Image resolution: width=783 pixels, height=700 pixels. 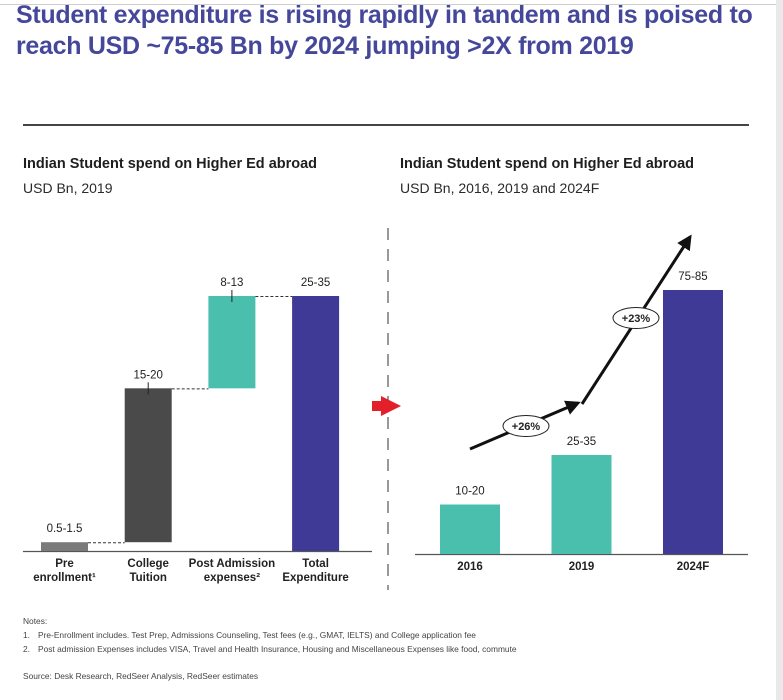 I want to click on left-chart-title: Indian Student spend on Higher Ed abroad, so click(x=170, y=164).